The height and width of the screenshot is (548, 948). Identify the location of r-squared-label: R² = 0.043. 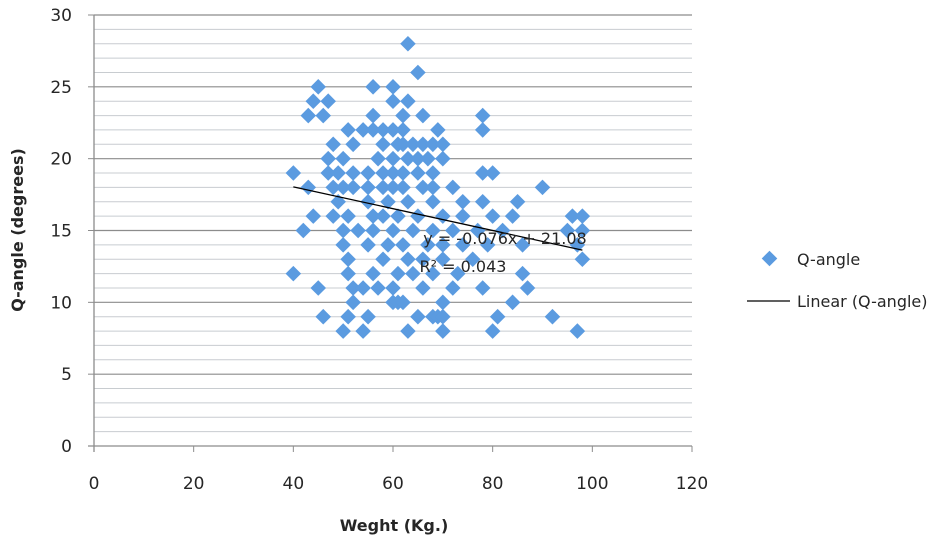
(463, 266).